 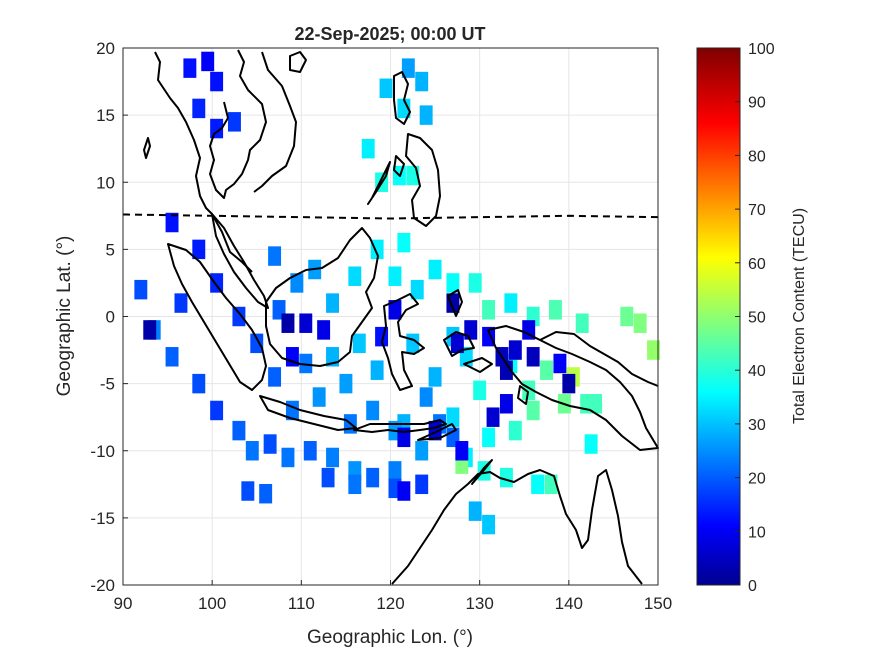 What do you see at coordinates (799, 316) in the screenshot?
I see `colorbar-label: Total Electron Content (TECU)` at bounding box center [799, 316].